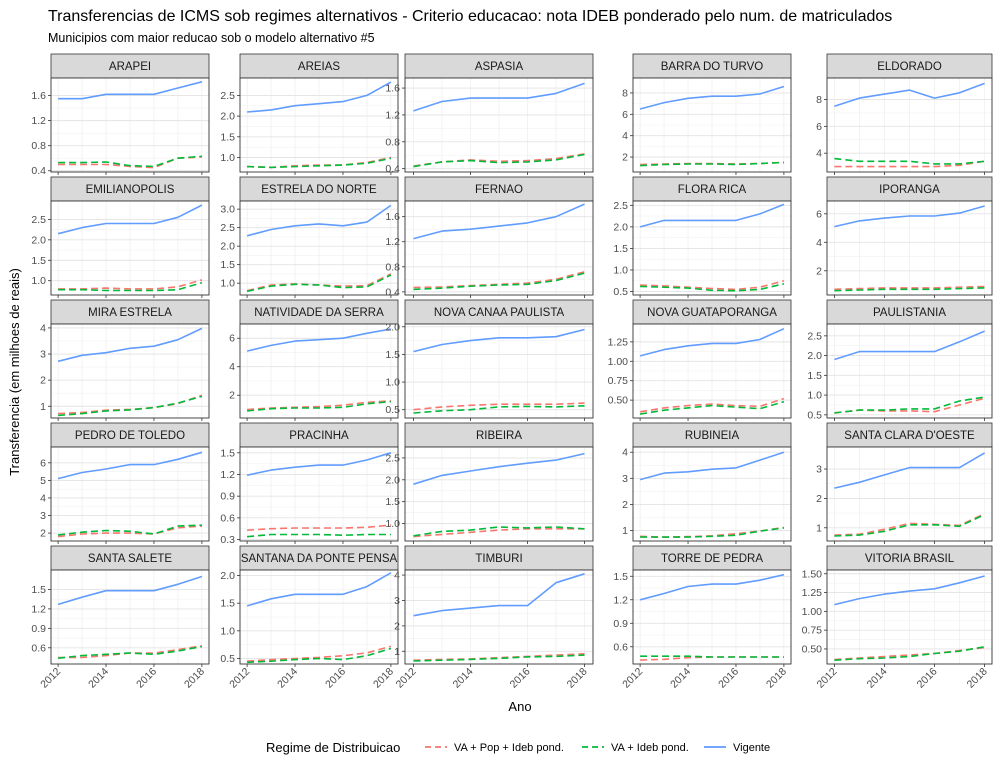 Image resolution: width=1000 pixels, height=773 pixels. Describe the element at coordinates (812, 574) in the screenshot. I see `y-tick-label: 1.50` at that location.